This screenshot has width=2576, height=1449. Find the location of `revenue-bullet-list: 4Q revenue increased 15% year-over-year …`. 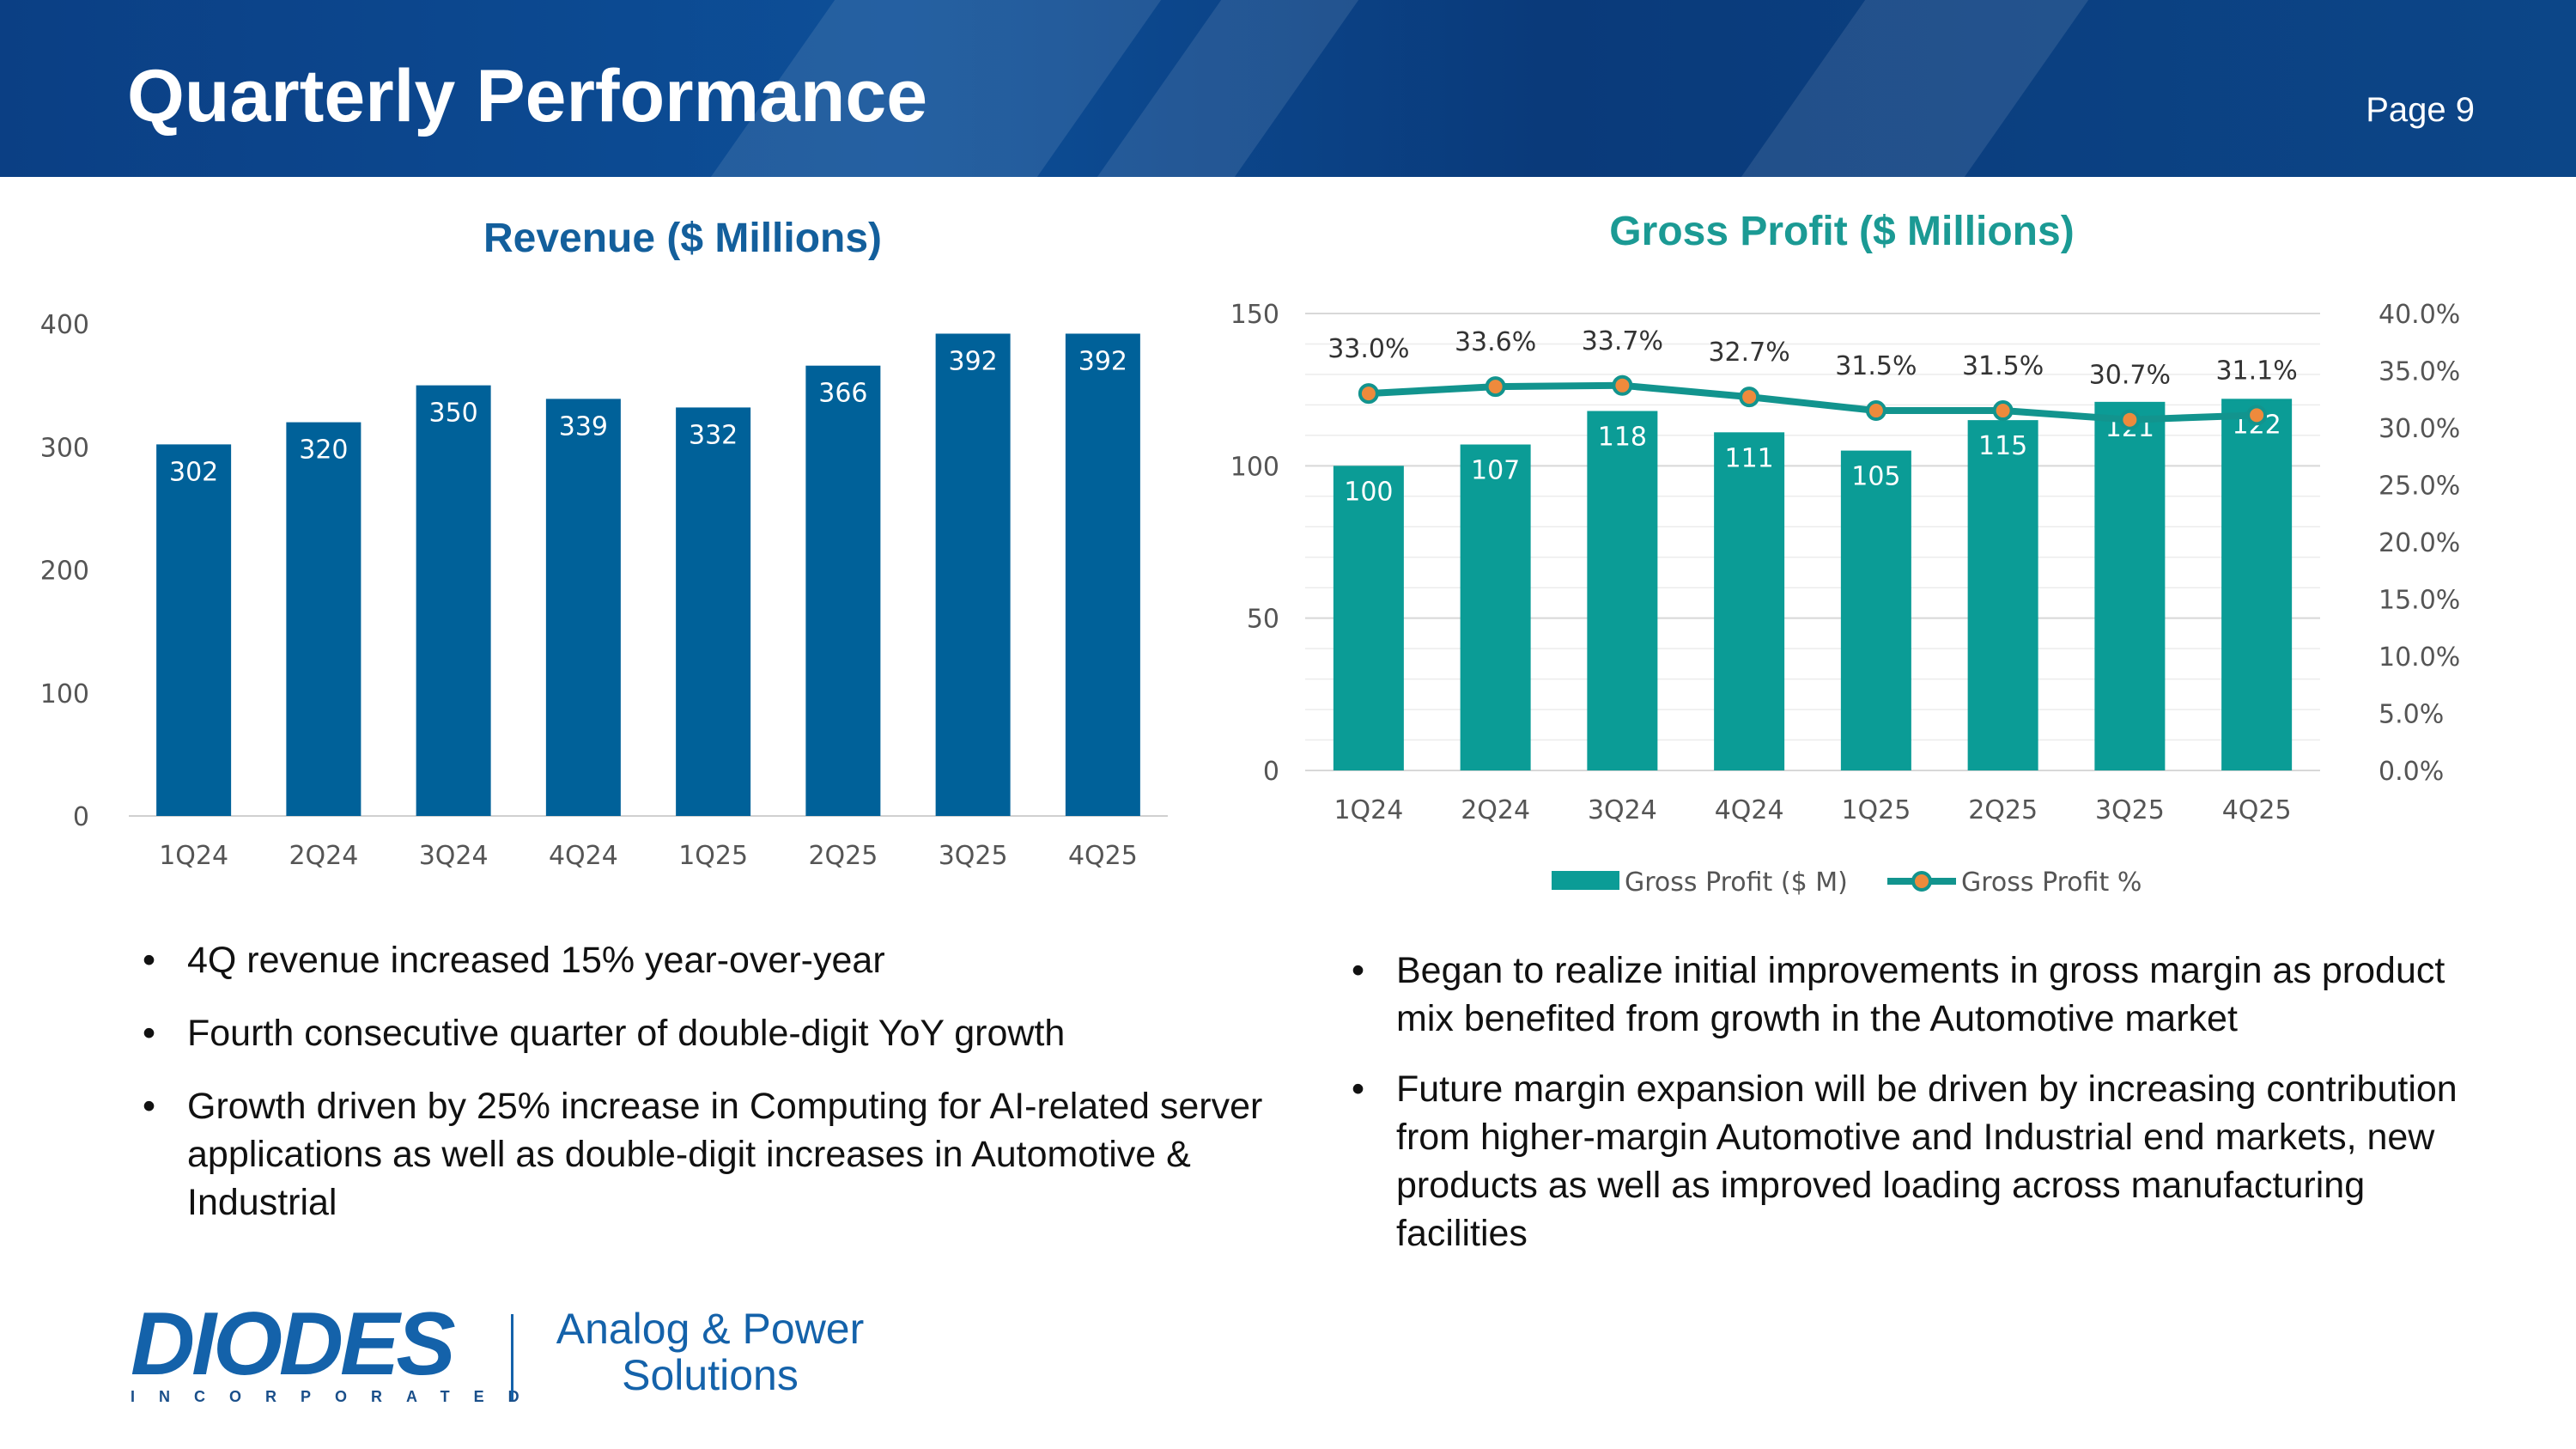

revenue-bullet-list: 4Q revenue increased 15% year-over-year … is located at coordinates (704, 1093).